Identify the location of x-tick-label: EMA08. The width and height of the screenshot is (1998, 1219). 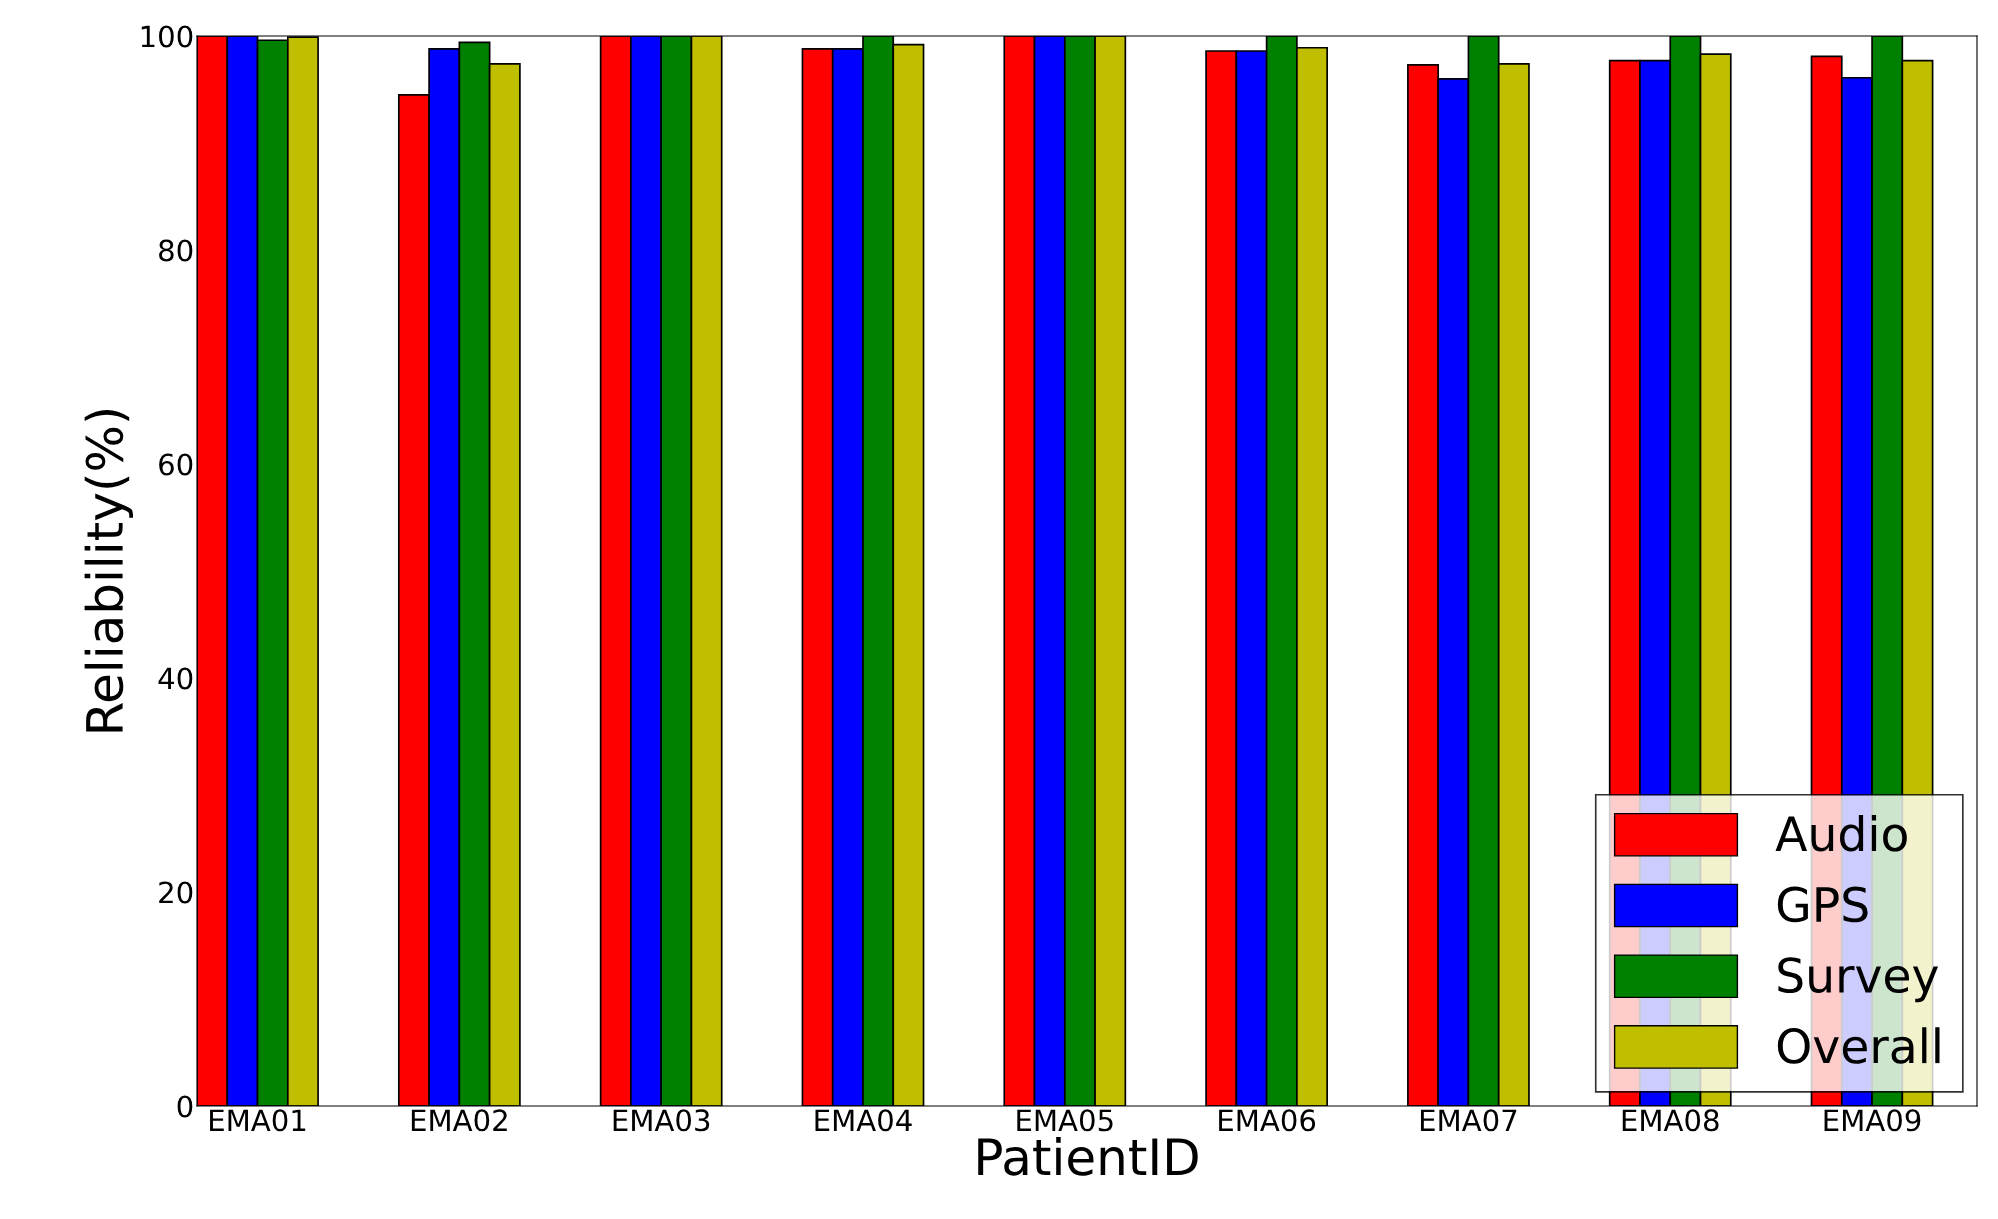
(1670, 1120).